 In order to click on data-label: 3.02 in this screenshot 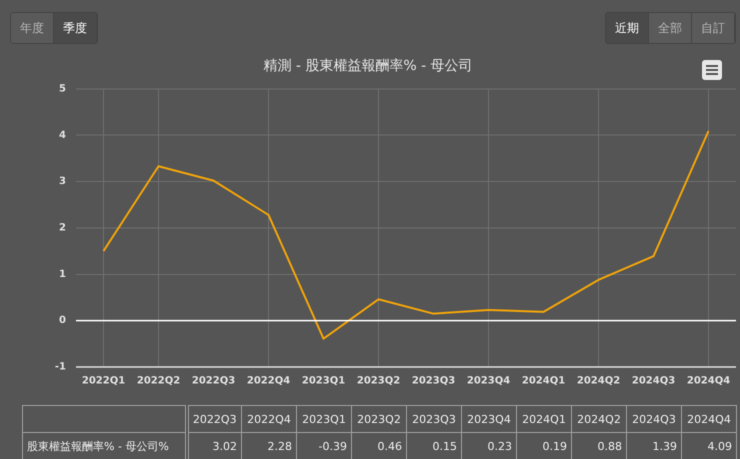, I will do `click(214, 445)`.